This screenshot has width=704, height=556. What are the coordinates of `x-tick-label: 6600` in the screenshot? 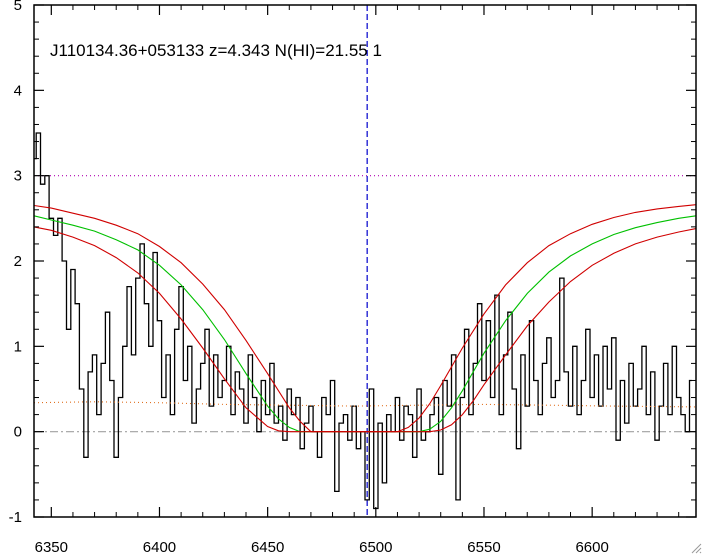 It's located at (591, 547).